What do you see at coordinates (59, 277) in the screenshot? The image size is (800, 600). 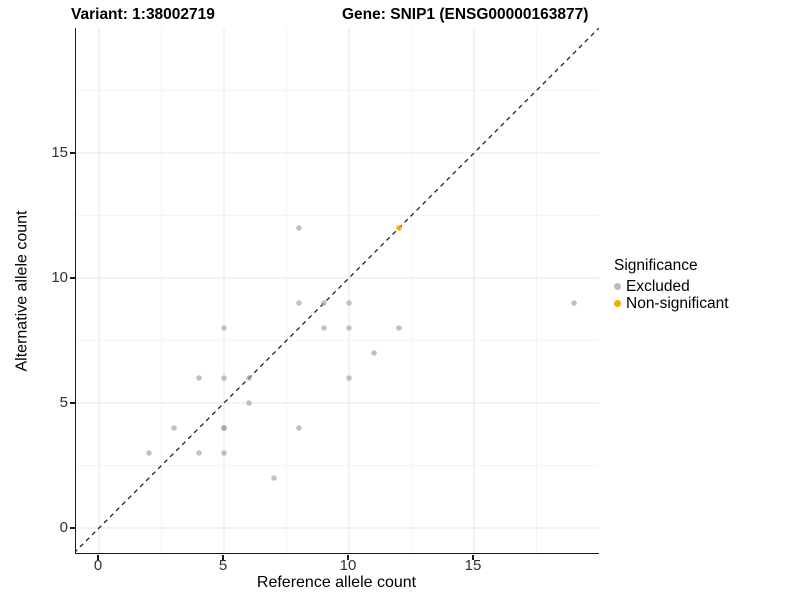 I see `y-tick-label: 10` at bounding box center [59, 277].